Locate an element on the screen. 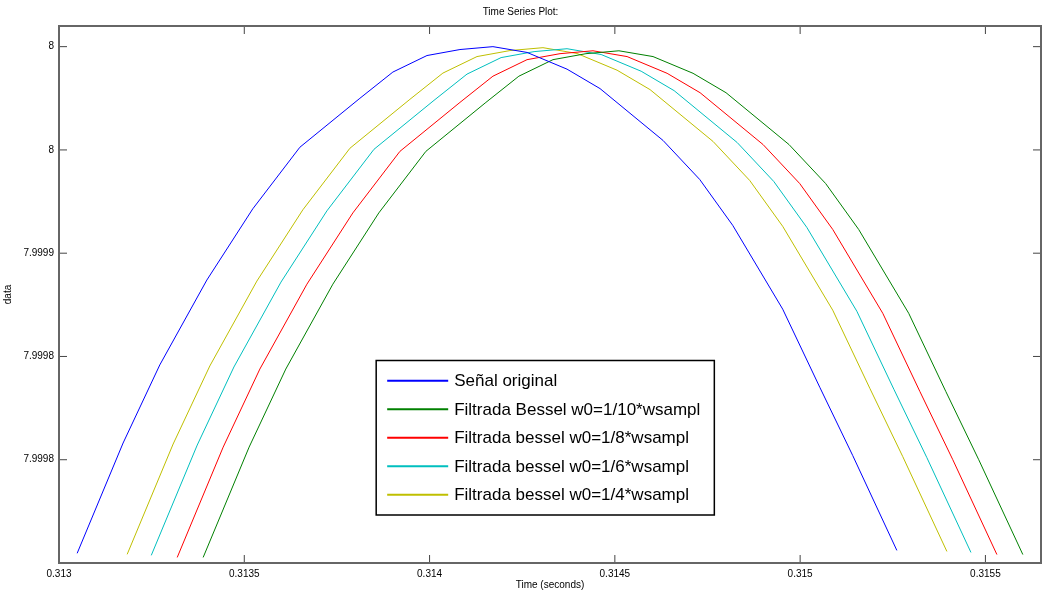 The width and height of the screenshot is (1047, 593). y-axis-title: data is located at coordinates (7, 294).